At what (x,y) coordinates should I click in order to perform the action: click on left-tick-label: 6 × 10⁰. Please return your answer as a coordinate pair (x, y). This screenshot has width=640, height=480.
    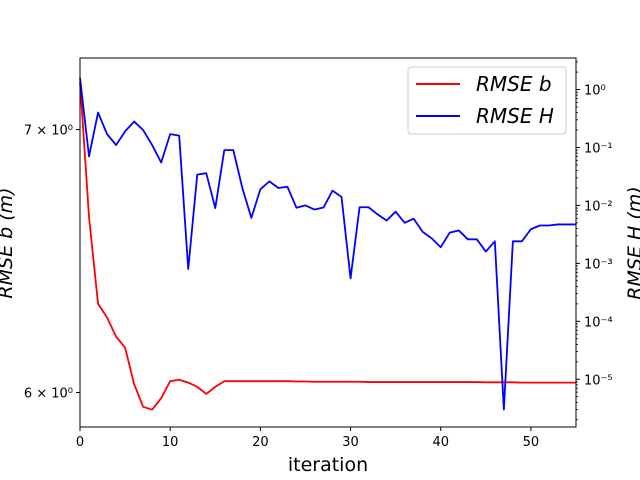
    Looking at the image, I should click on (48, 394).